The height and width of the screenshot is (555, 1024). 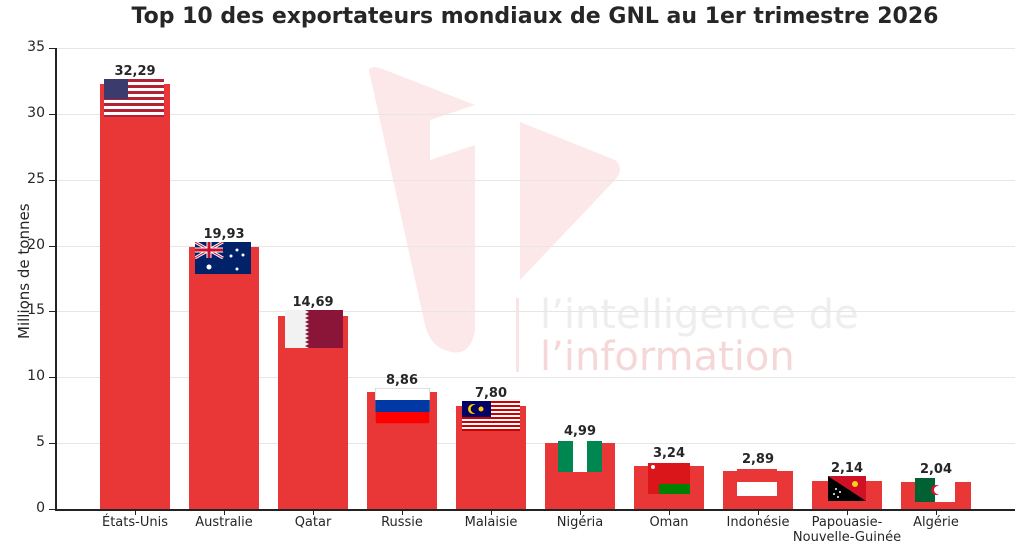 I want to click on x-tick-label: Malaisie, so click(x=491, y=522).